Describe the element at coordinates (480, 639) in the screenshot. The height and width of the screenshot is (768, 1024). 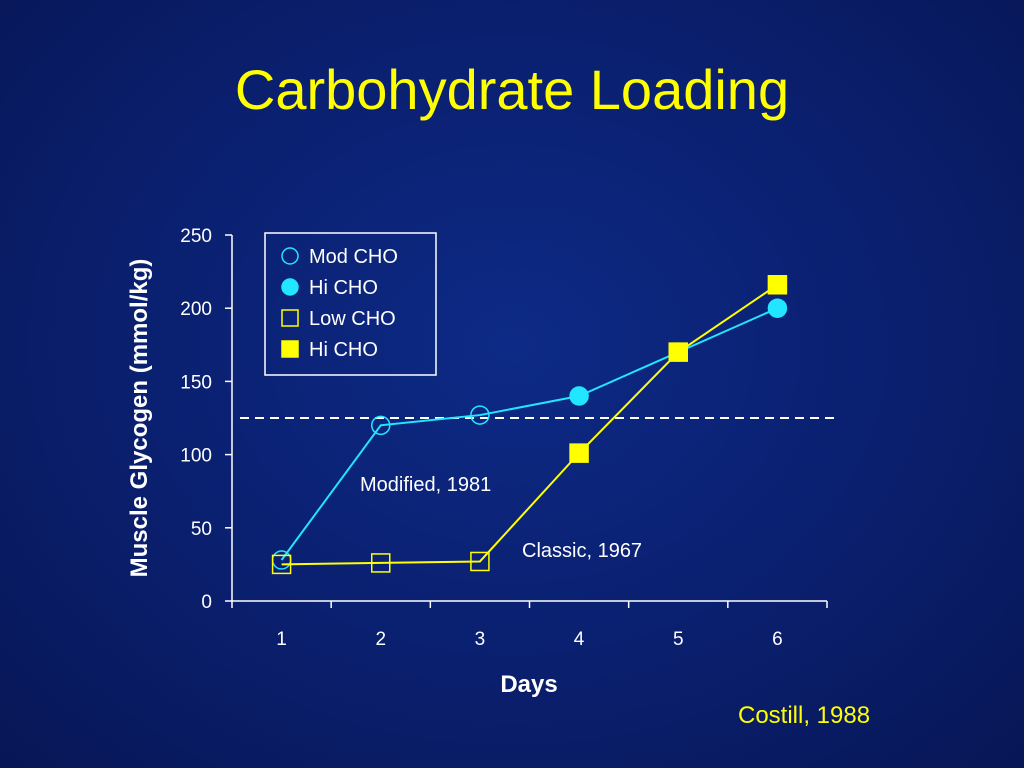
I see `x-tick-label: 3` at that location.